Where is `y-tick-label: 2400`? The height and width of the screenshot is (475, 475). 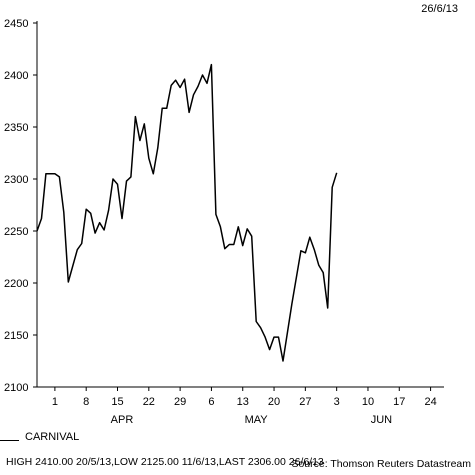 y-tick-label: 2400 is located at coordinates (16, 76).